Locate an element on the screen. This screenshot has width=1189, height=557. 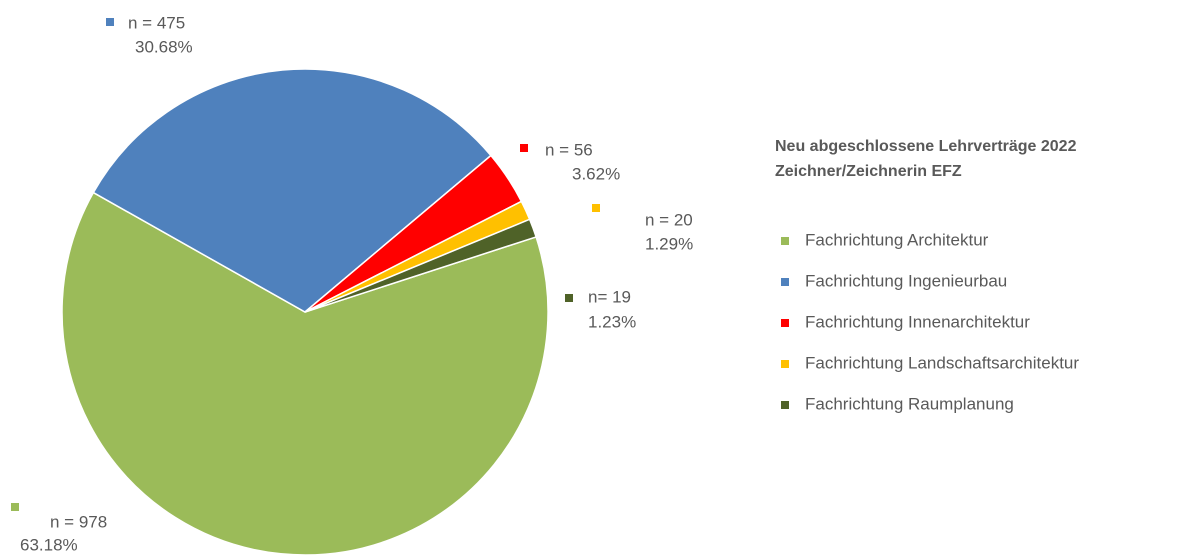
percent-label: 30.68% is located at coordinates (164, 46).